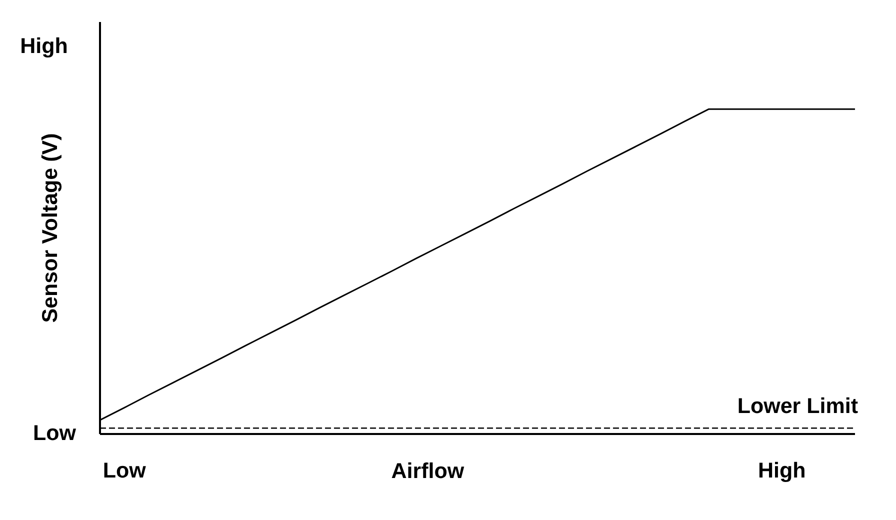 The image size is (896, 520). Describe the element at coordinates (44, 46) in the screenshot. I see `text: High` at that location.